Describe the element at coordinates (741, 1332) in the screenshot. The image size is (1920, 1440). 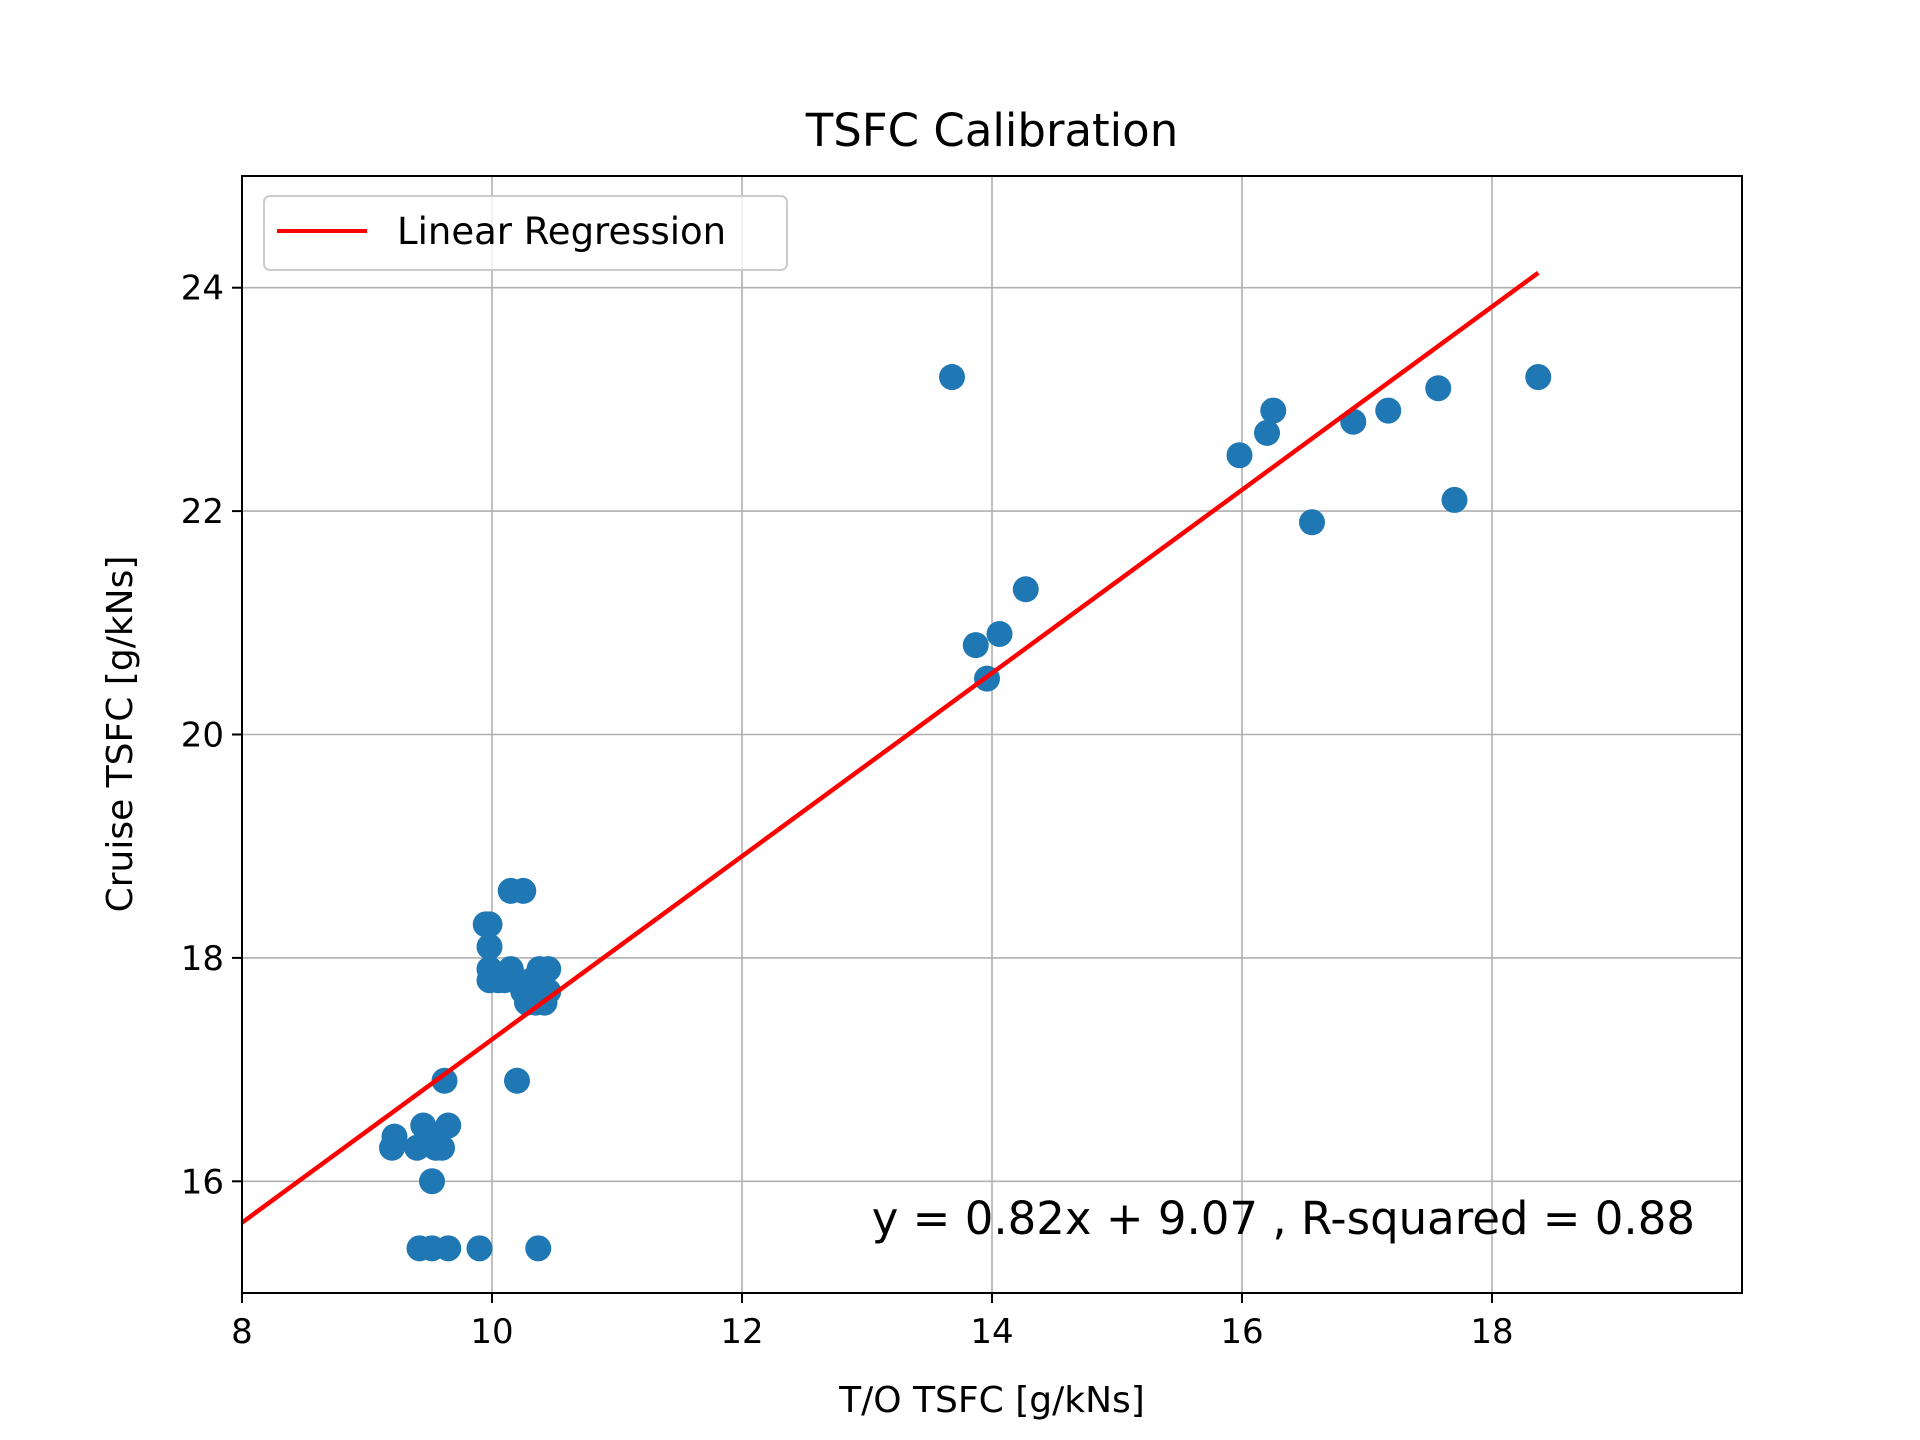
I see `x-tick-label: 12` at that location.